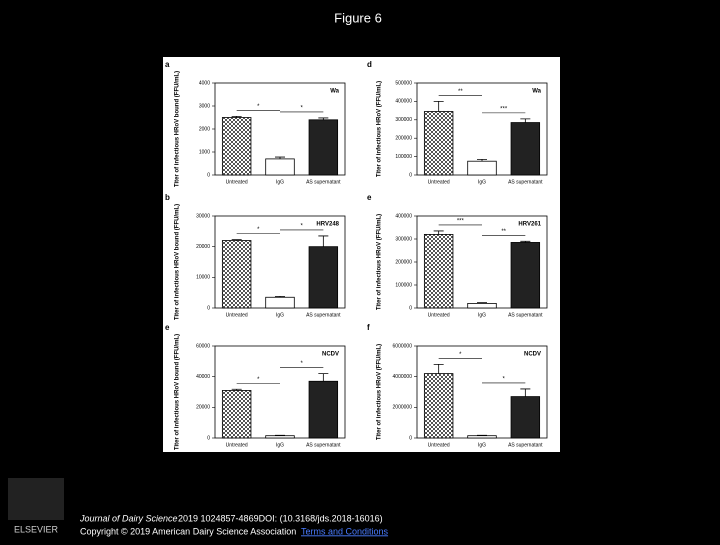 This screenshot has width=720, height=545. Describe the element at coordinates (204, 83) in the screenshot. I see `y-tick-label: 4000` at that location.